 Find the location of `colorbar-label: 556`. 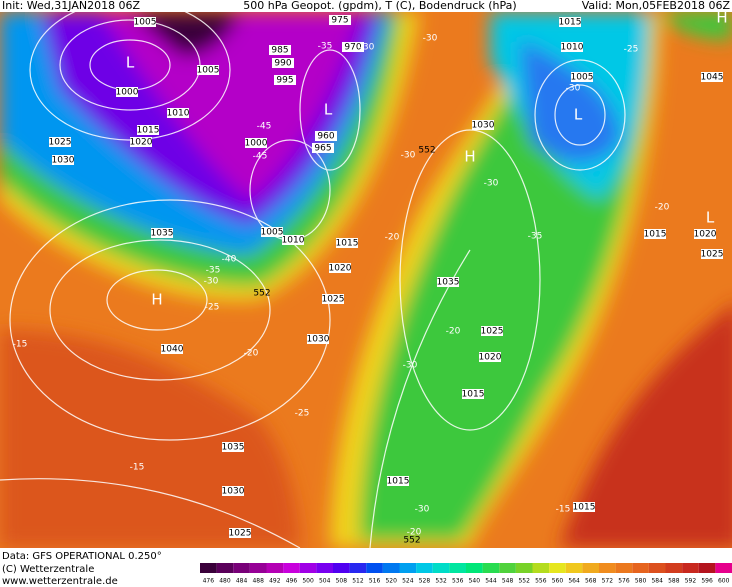

colorbar-label: 556 is located at coordinates (541, 581).